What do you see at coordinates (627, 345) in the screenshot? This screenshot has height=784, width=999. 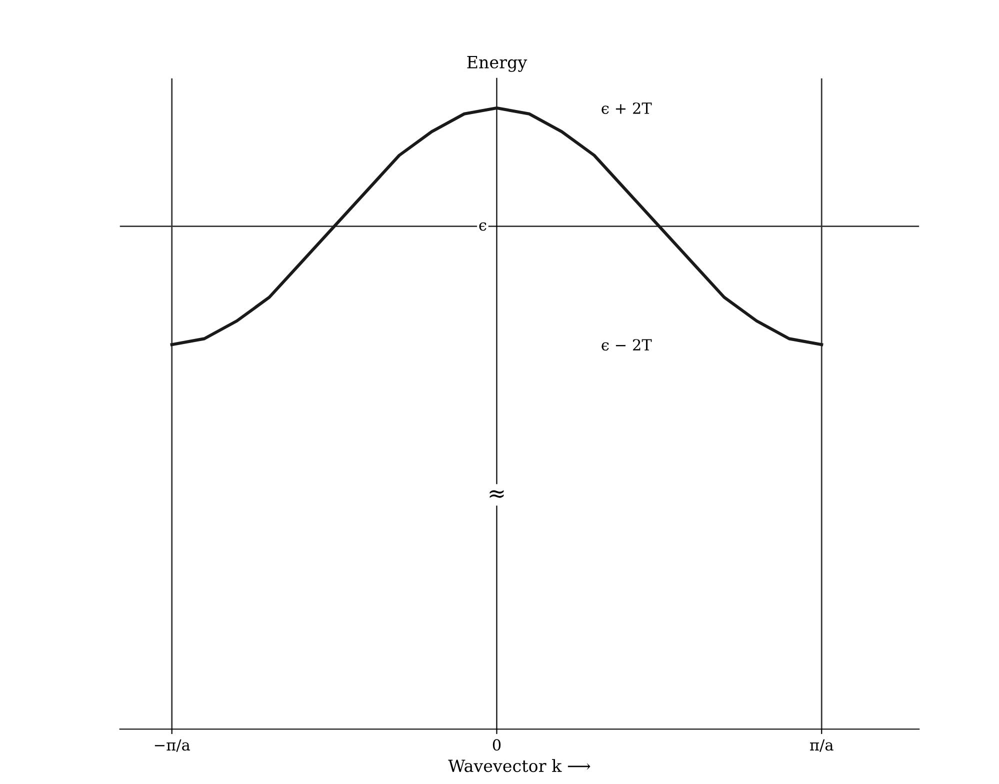 I see `y-tick-label: ϵ − 2T` at bounding box center [627, 345].